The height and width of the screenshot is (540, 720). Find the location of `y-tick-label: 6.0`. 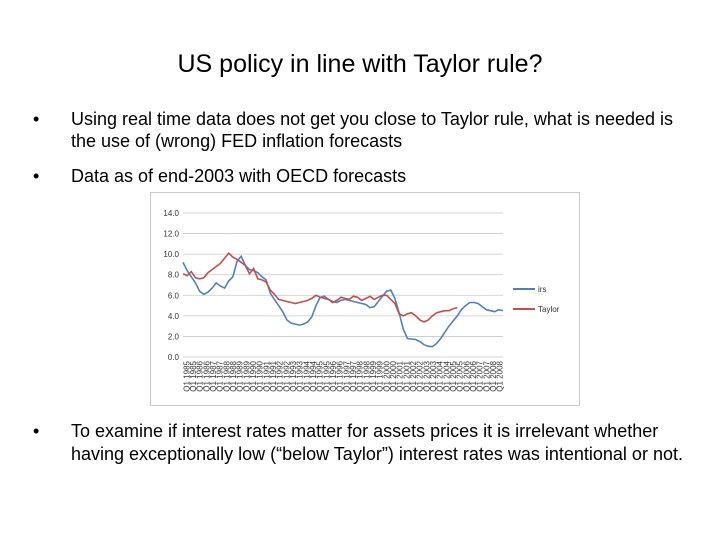

y-tick-label: 6.0 is located at coordinates (174, 295).